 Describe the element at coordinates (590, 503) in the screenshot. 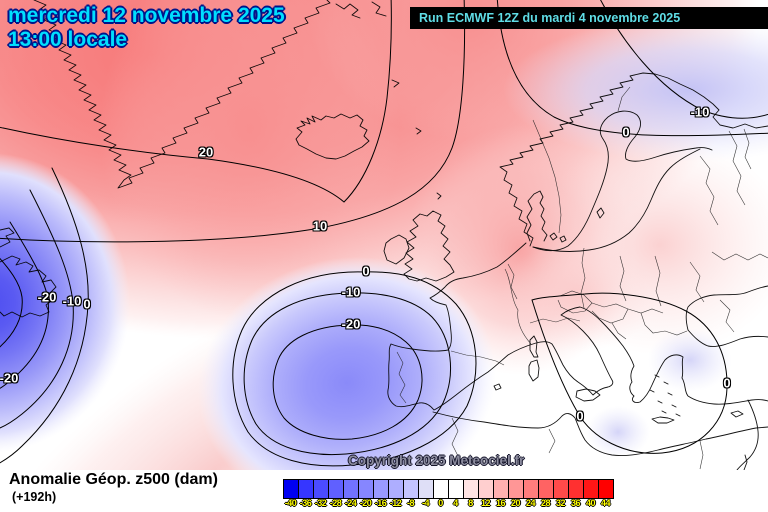

I see `colorbar-value: 40` at that location.